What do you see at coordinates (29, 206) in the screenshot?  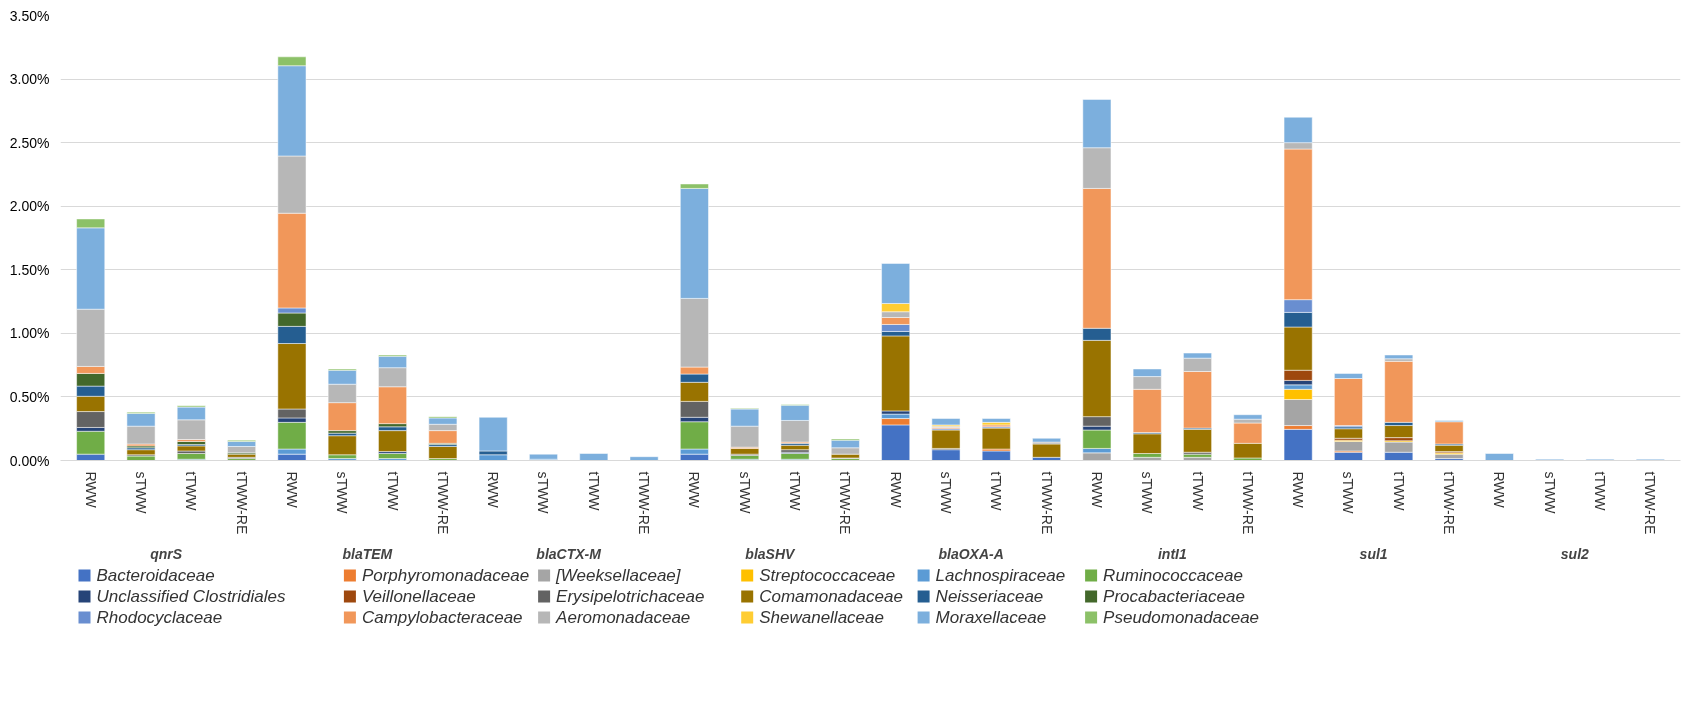 I see `y-tick-label: 2.00%` at bounding box center [29, 206].